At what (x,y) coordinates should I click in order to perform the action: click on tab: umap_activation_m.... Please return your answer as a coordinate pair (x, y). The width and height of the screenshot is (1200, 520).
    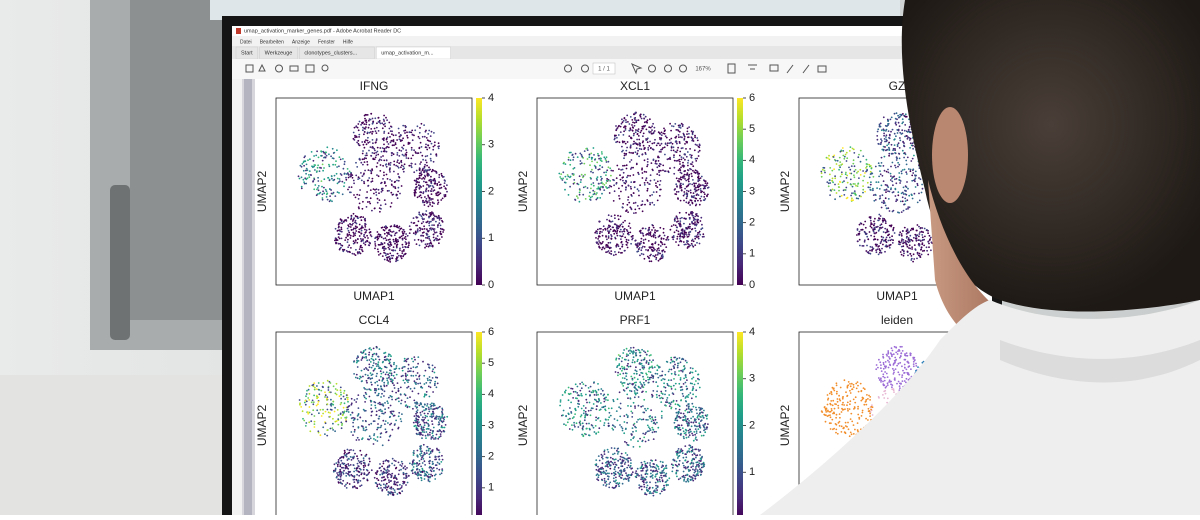
    Looking at the image, I should click on (413, 53).